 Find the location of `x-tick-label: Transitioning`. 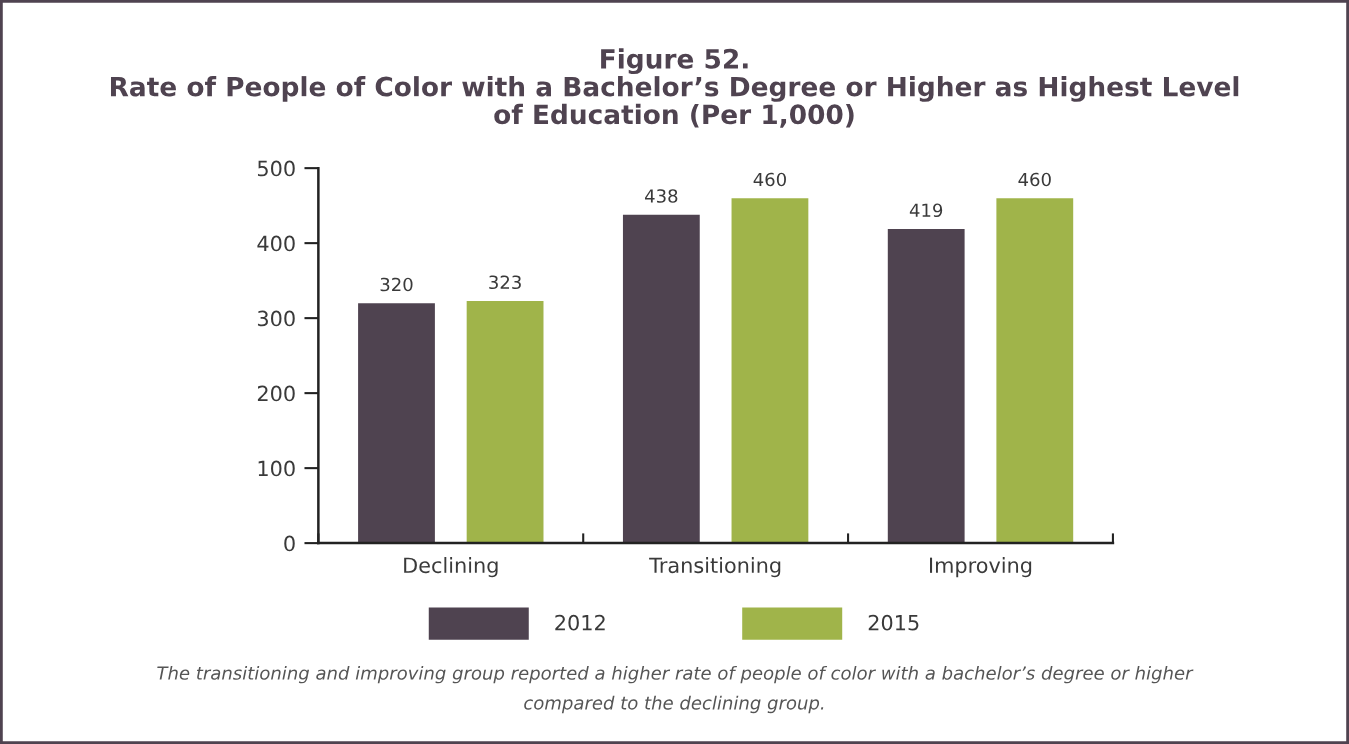

x-tick-label: Transitioning is located at coordinates (715, 567).